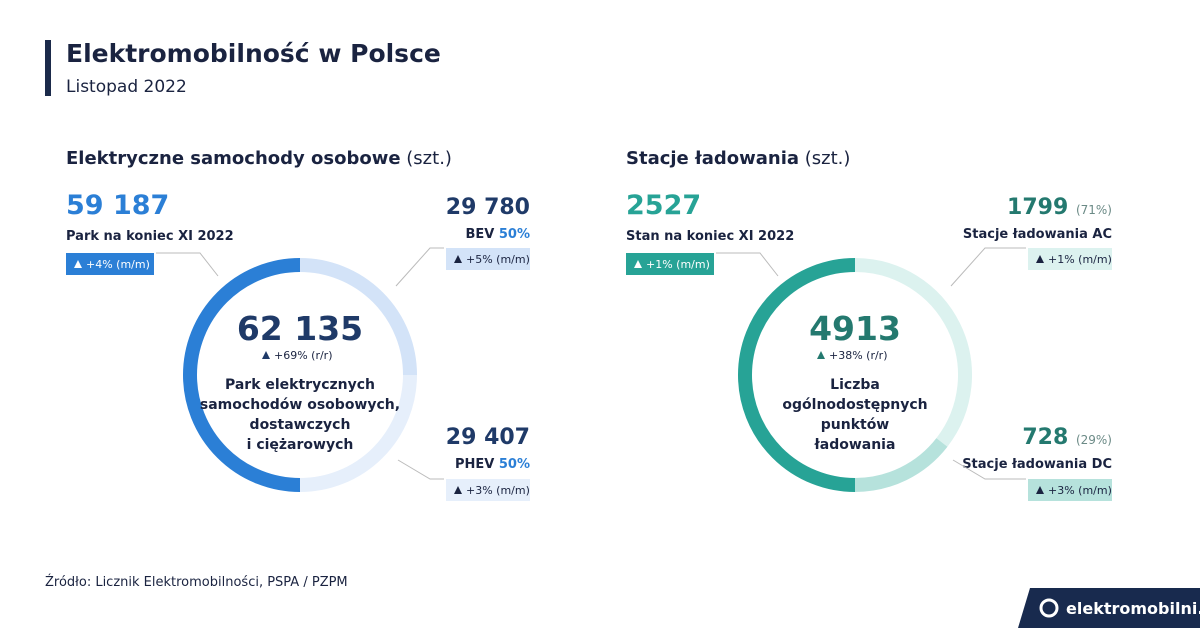 The image size is (1200, 628). I want to click on heading-text: Stacje ładowania, so click(712, 158).